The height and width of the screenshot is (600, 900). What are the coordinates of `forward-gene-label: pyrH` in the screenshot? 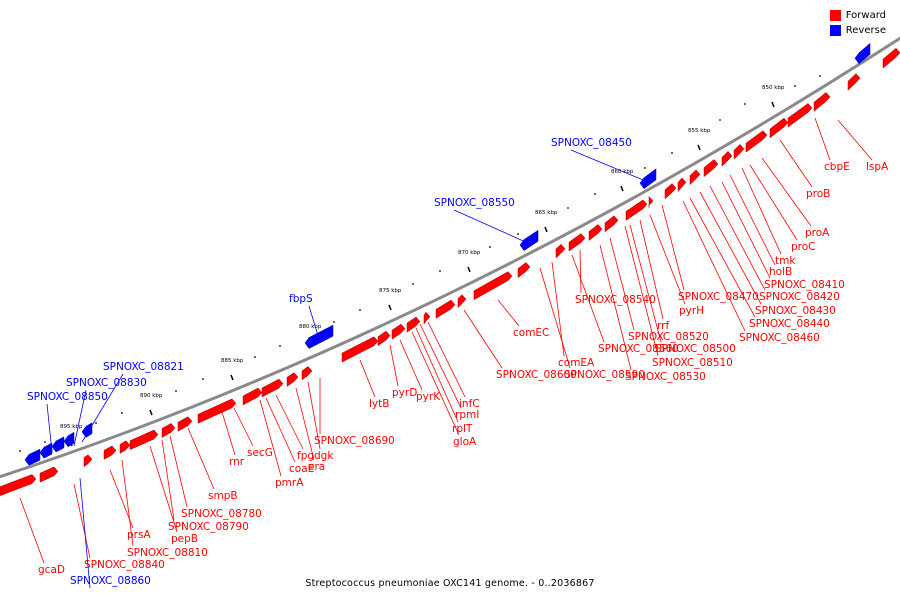 It's located at (691, 311).